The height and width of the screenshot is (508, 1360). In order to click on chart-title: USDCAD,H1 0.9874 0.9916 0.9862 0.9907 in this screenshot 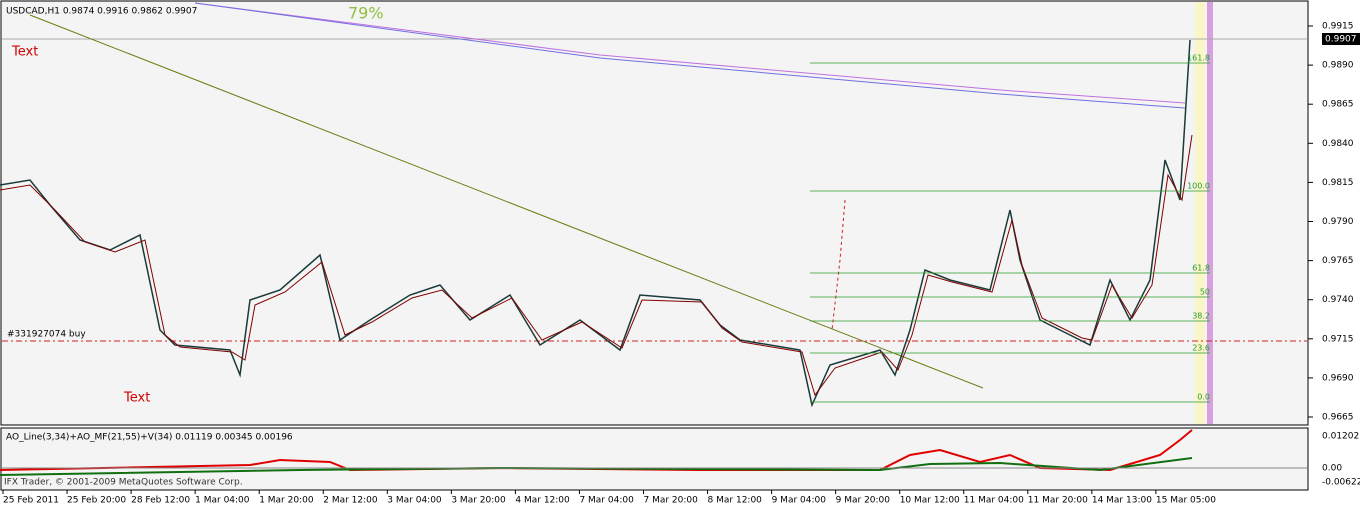, I will do `click(101, 12)`.